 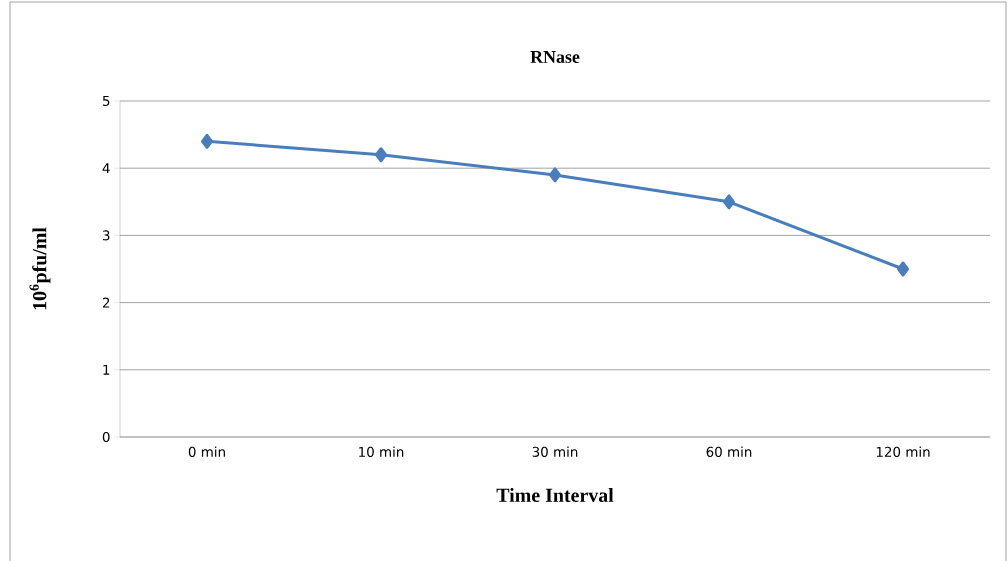 What do you see at coordinates (106, 437) in the screenshot?
I see `y-tick-label: 0` at bounding box center [106, 437].